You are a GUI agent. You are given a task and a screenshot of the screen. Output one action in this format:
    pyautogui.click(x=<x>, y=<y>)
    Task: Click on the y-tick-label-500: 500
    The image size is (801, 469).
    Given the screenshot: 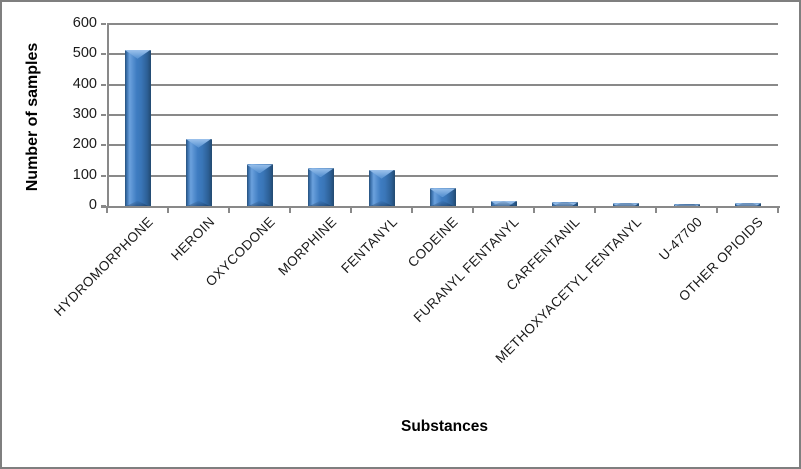 What is the action you would take?
    pyautogui.click(x=84, y=53)
    